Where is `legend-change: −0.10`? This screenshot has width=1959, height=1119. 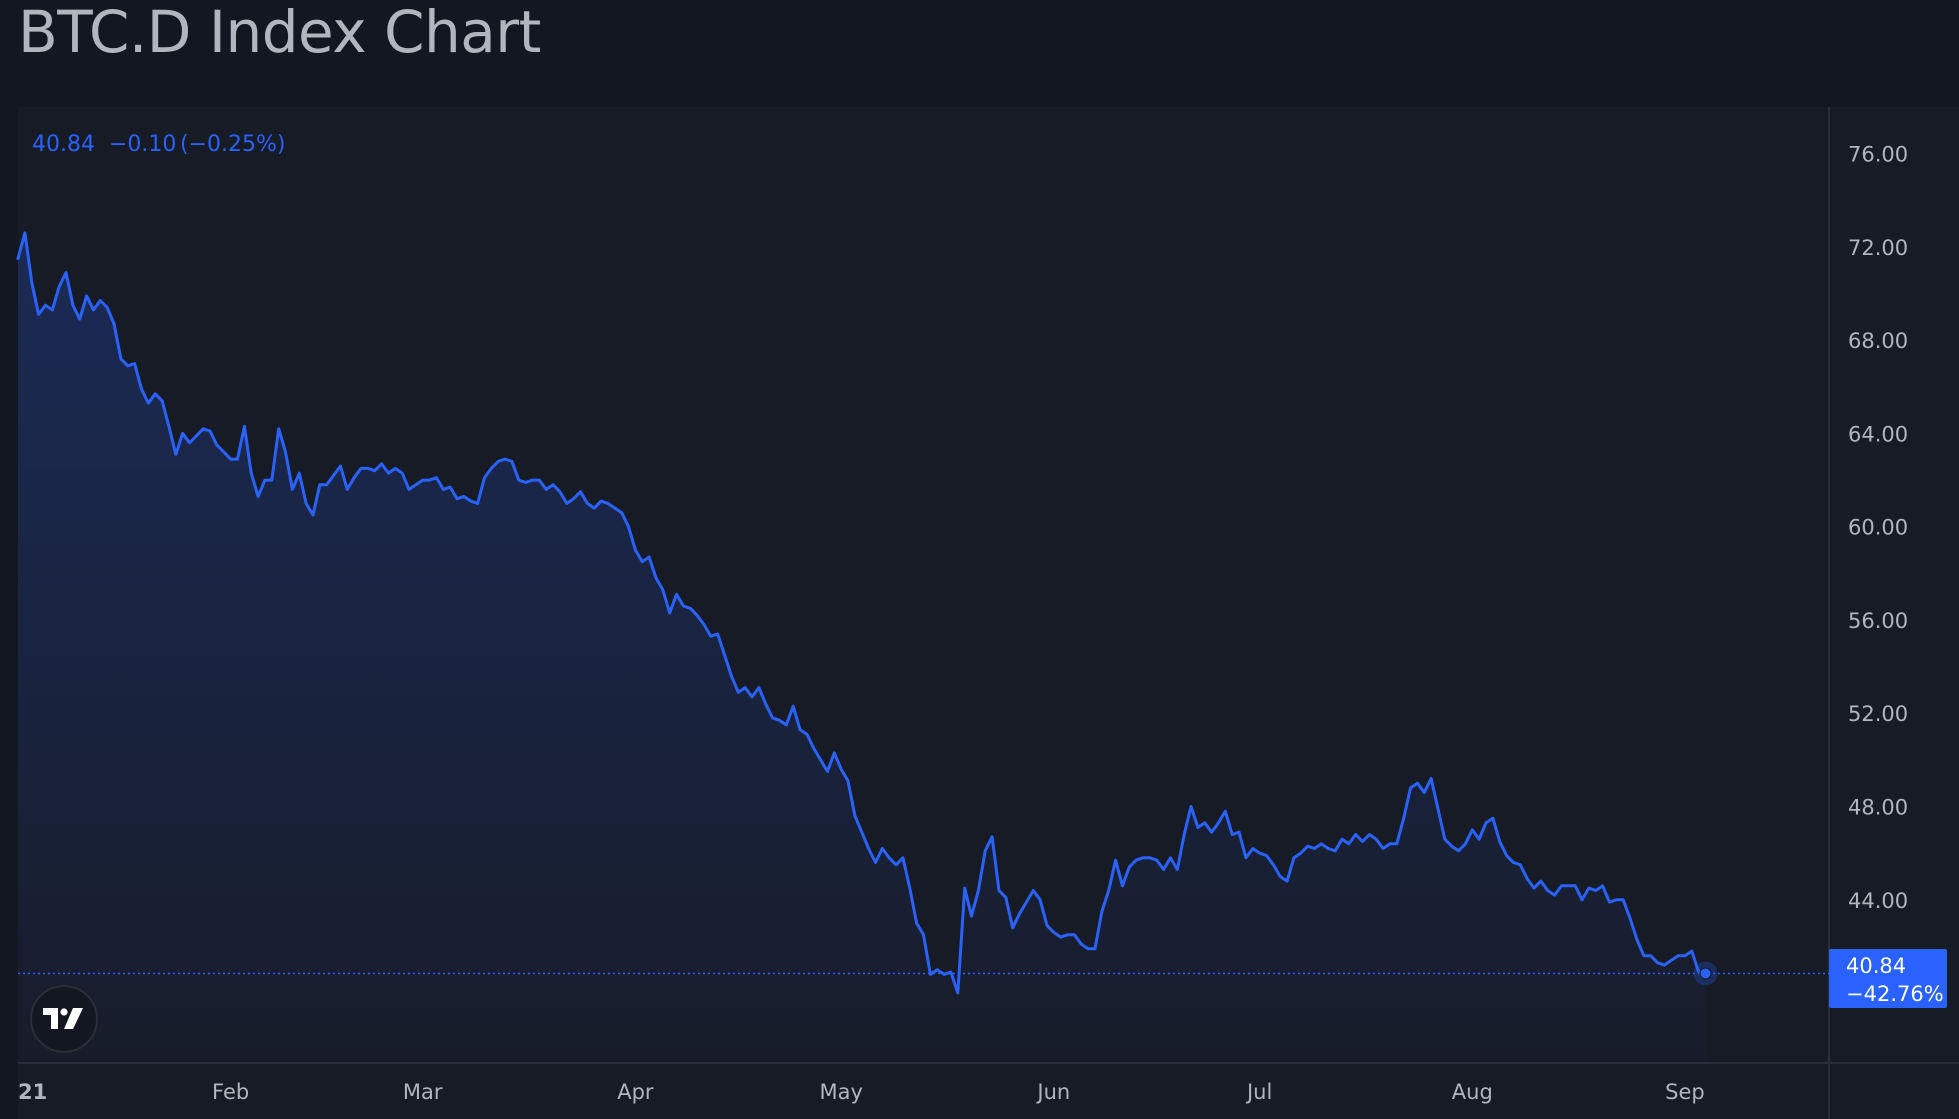 legend-change: −0.10 is located at coordinates (142, 144).